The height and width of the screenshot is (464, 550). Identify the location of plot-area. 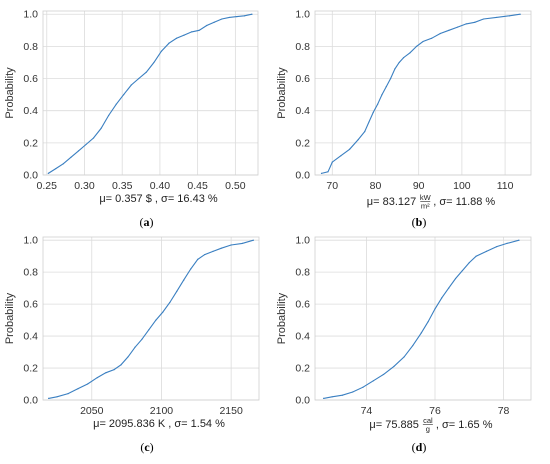
(150, 93).